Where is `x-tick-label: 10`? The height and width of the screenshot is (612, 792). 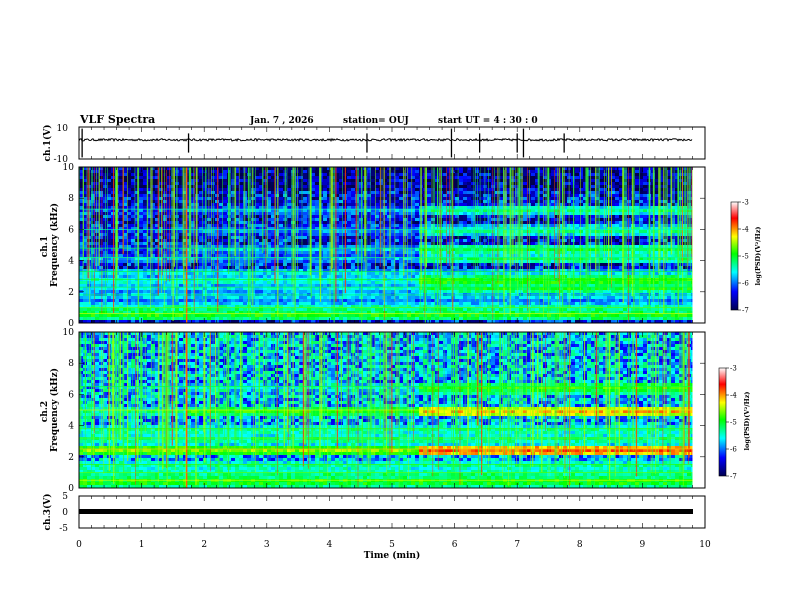 x-tick-label: 10 is located at coordinates (705, 545).